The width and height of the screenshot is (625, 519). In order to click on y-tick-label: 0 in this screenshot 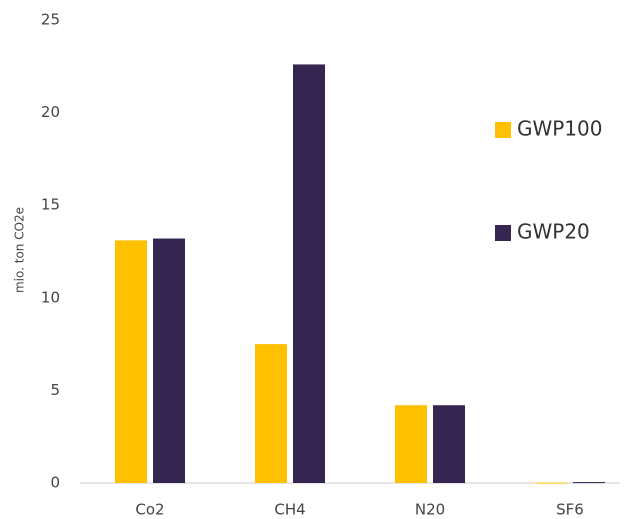, I will do `click(55, 483)`.